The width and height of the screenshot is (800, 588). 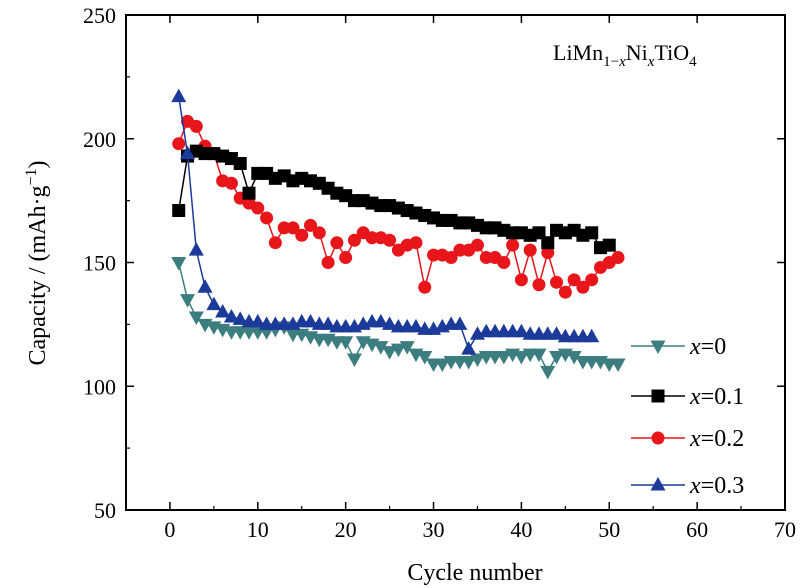 What do you see at coordinates (434, 529) in the screenshot?
I see `x-tick-label: 30` at bounding box center [434, 529].